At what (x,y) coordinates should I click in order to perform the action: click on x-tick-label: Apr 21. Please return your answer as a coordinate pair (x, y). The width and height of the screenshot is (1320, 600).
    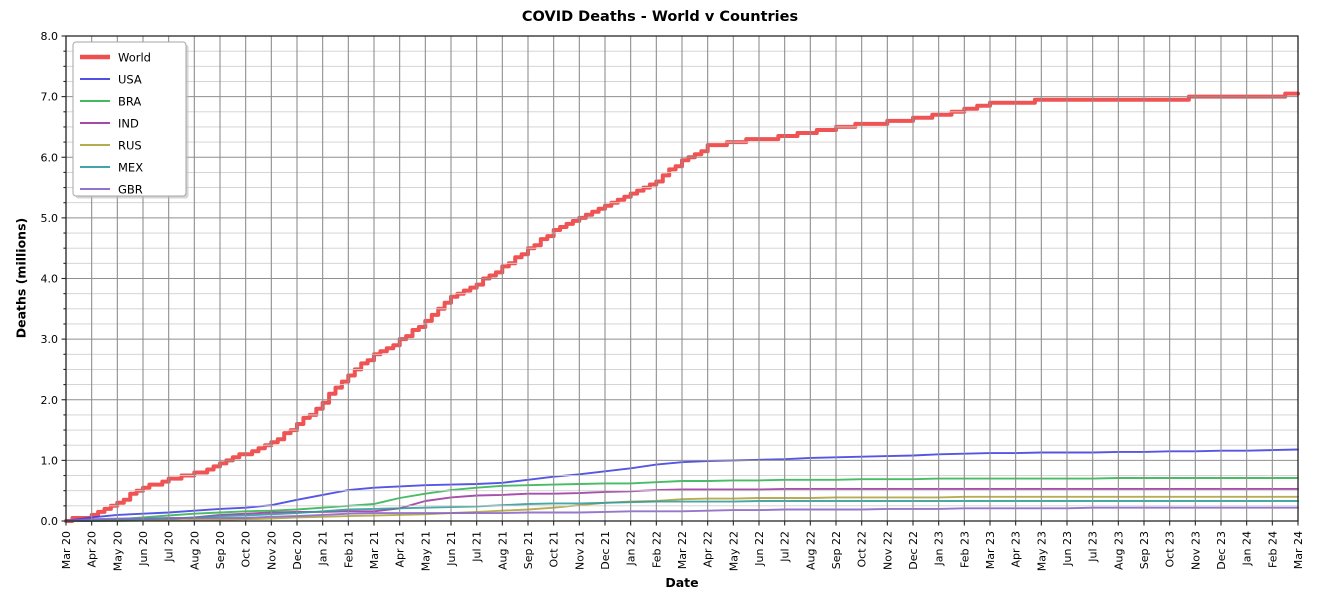
    Looking at the image, I should click on (400, 549).